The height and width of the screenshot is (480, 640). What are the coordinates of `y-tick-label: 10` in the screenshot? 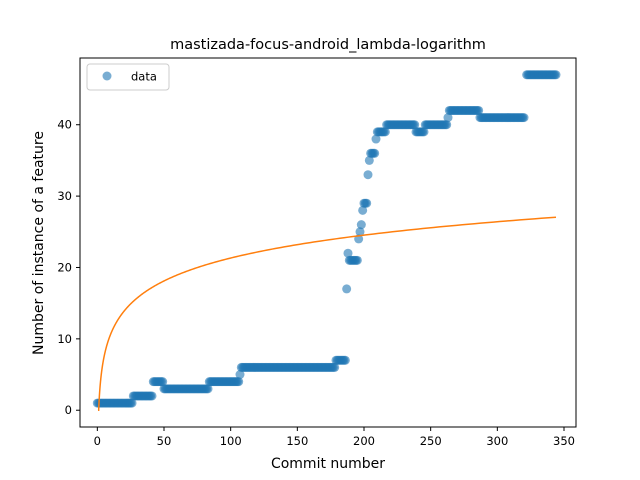 It's located at (64, 339).